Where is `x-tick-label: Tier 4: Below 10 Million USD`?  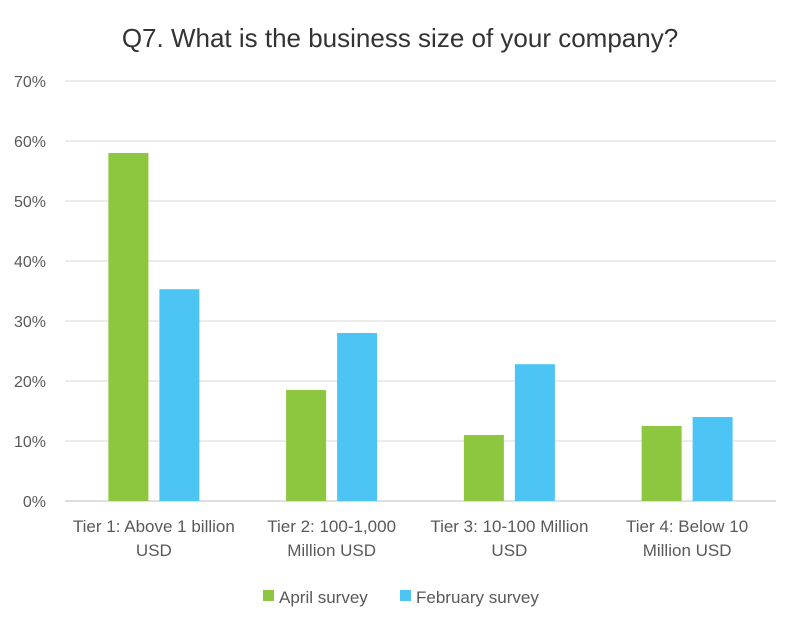
x-tick-label: Tier 4: Below 10 Million USD is located at coordinates (687, 538).